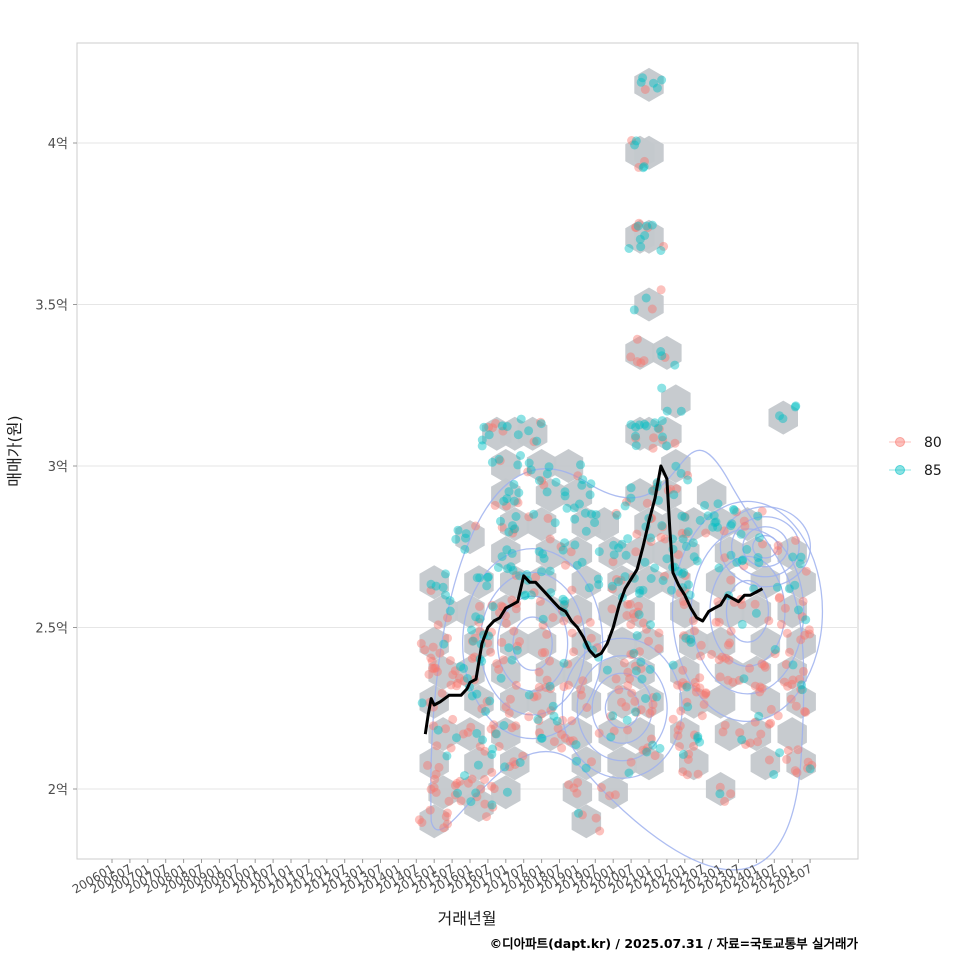 The image size is (960, 960). What do you see at coordinates (58, 144) in the screenshot?
I see `y-tick-label: 4억` at bounding box center [58, 144].